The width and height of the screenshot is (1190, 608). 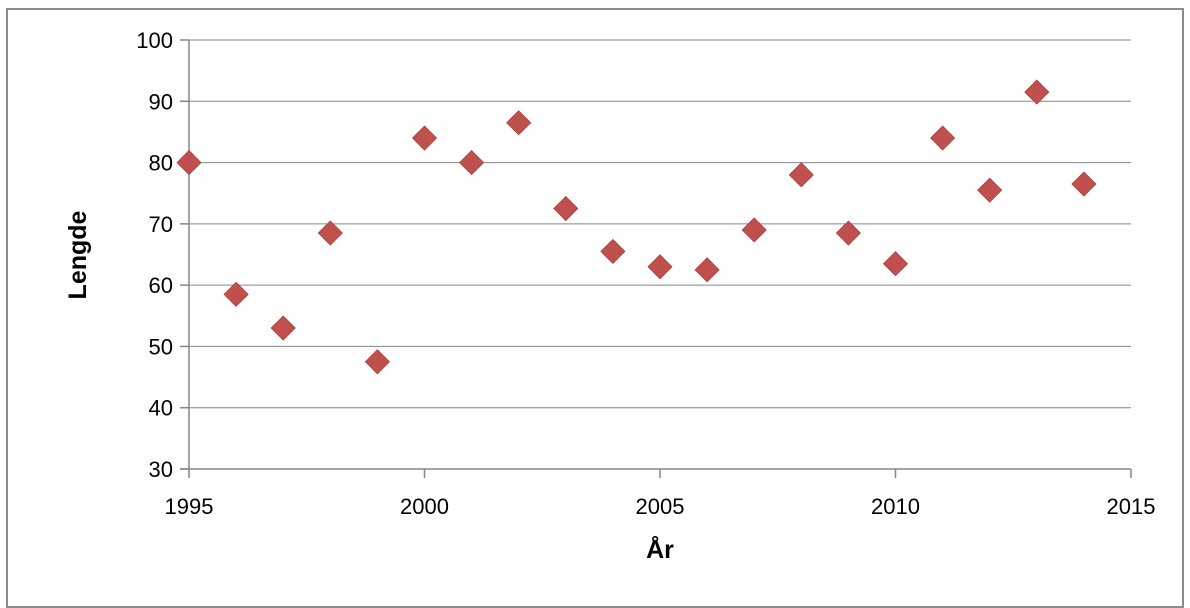 What do you see at coordinates (895, 506) in the screenshot?
I see `x-tick-label: 2010` at bounding box center [895, 506].